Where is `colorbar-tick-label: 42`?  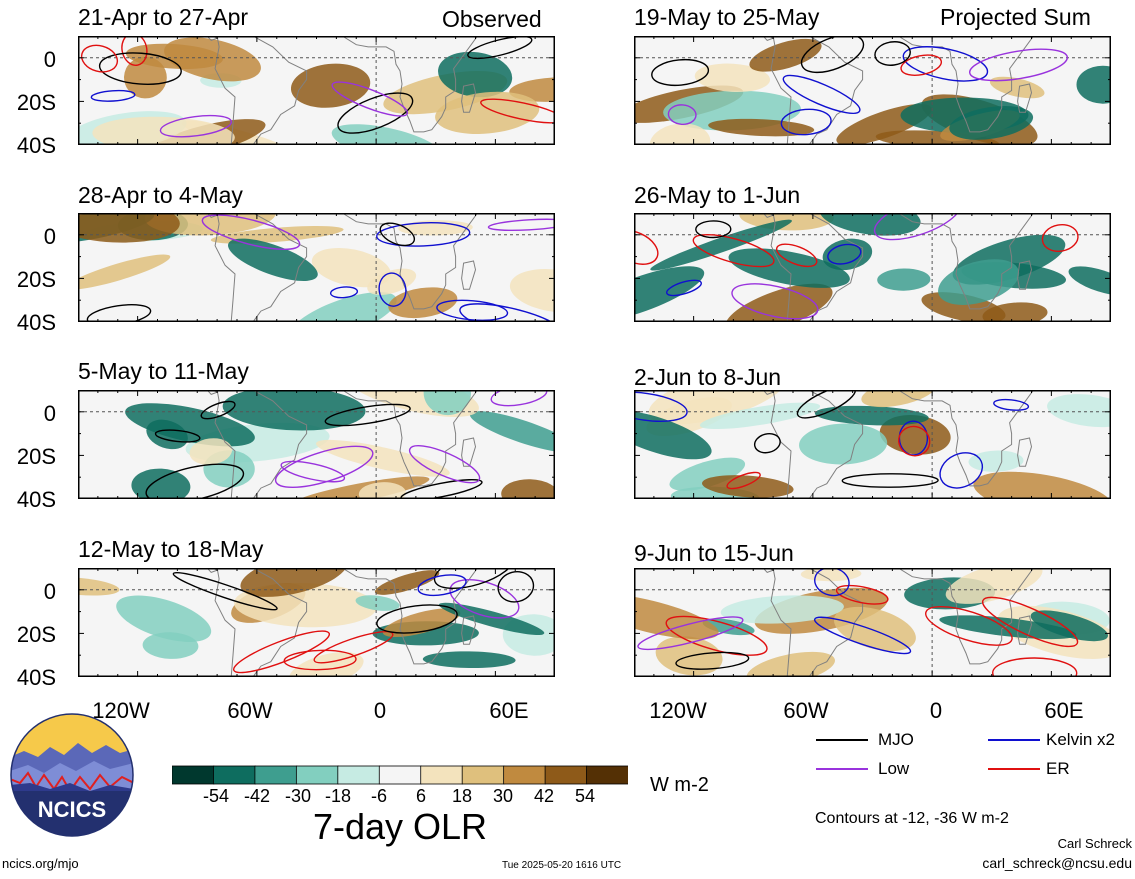 colorbar-tick-label: 42 is located at coordinates (544, 796).